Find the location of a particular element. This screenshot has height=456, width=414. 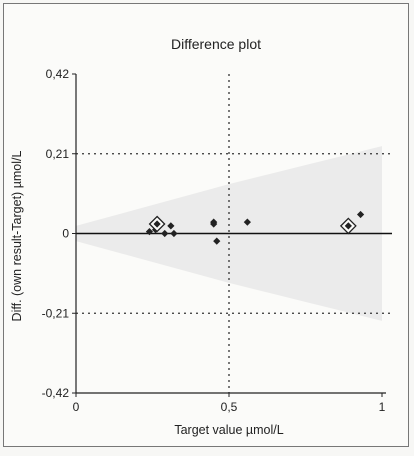

x-axis-title: Target value µmol/L is located at coordinates (228, 430).